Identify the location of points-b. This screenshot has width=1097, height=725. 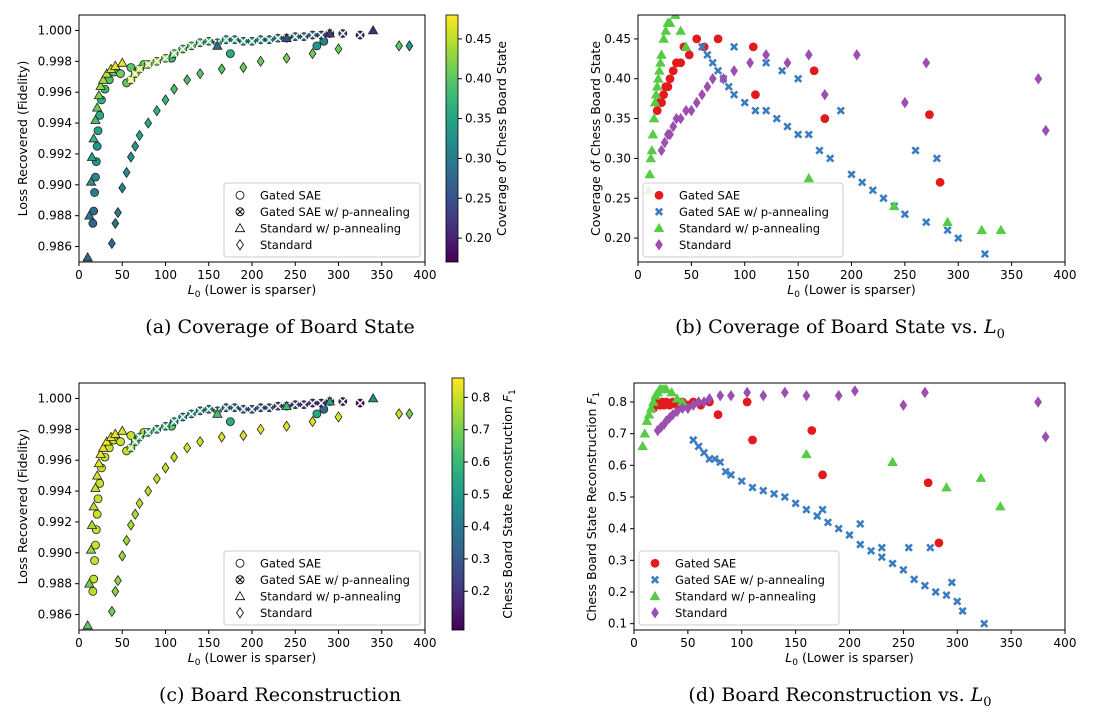
(846, 137).